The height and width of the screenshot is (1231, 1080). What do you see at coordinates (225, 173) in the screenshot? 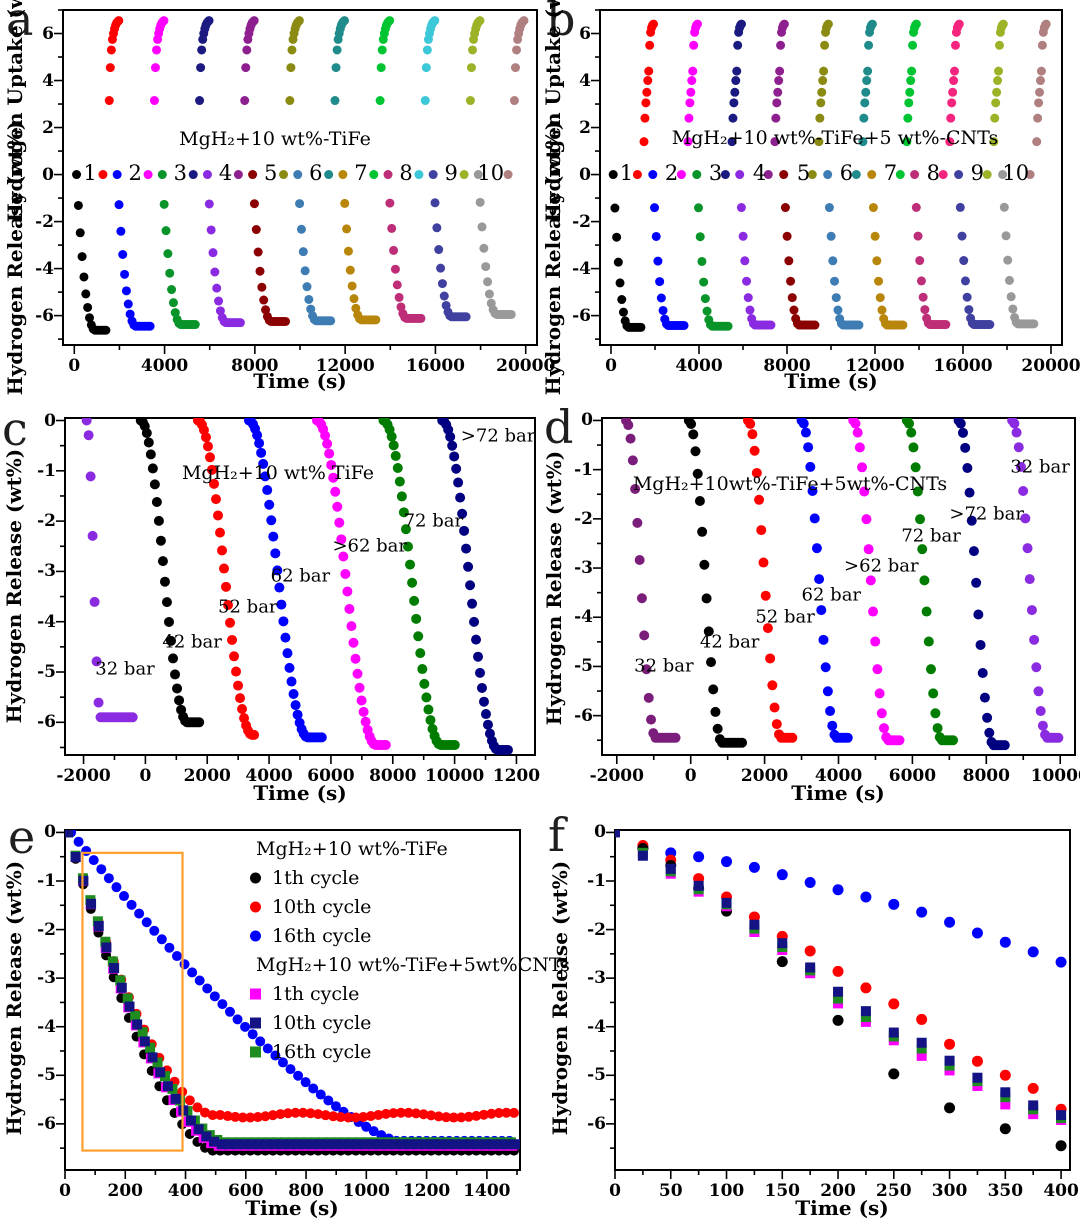
I see `cycle-number-label: 4` at bounding box center [225, 173].